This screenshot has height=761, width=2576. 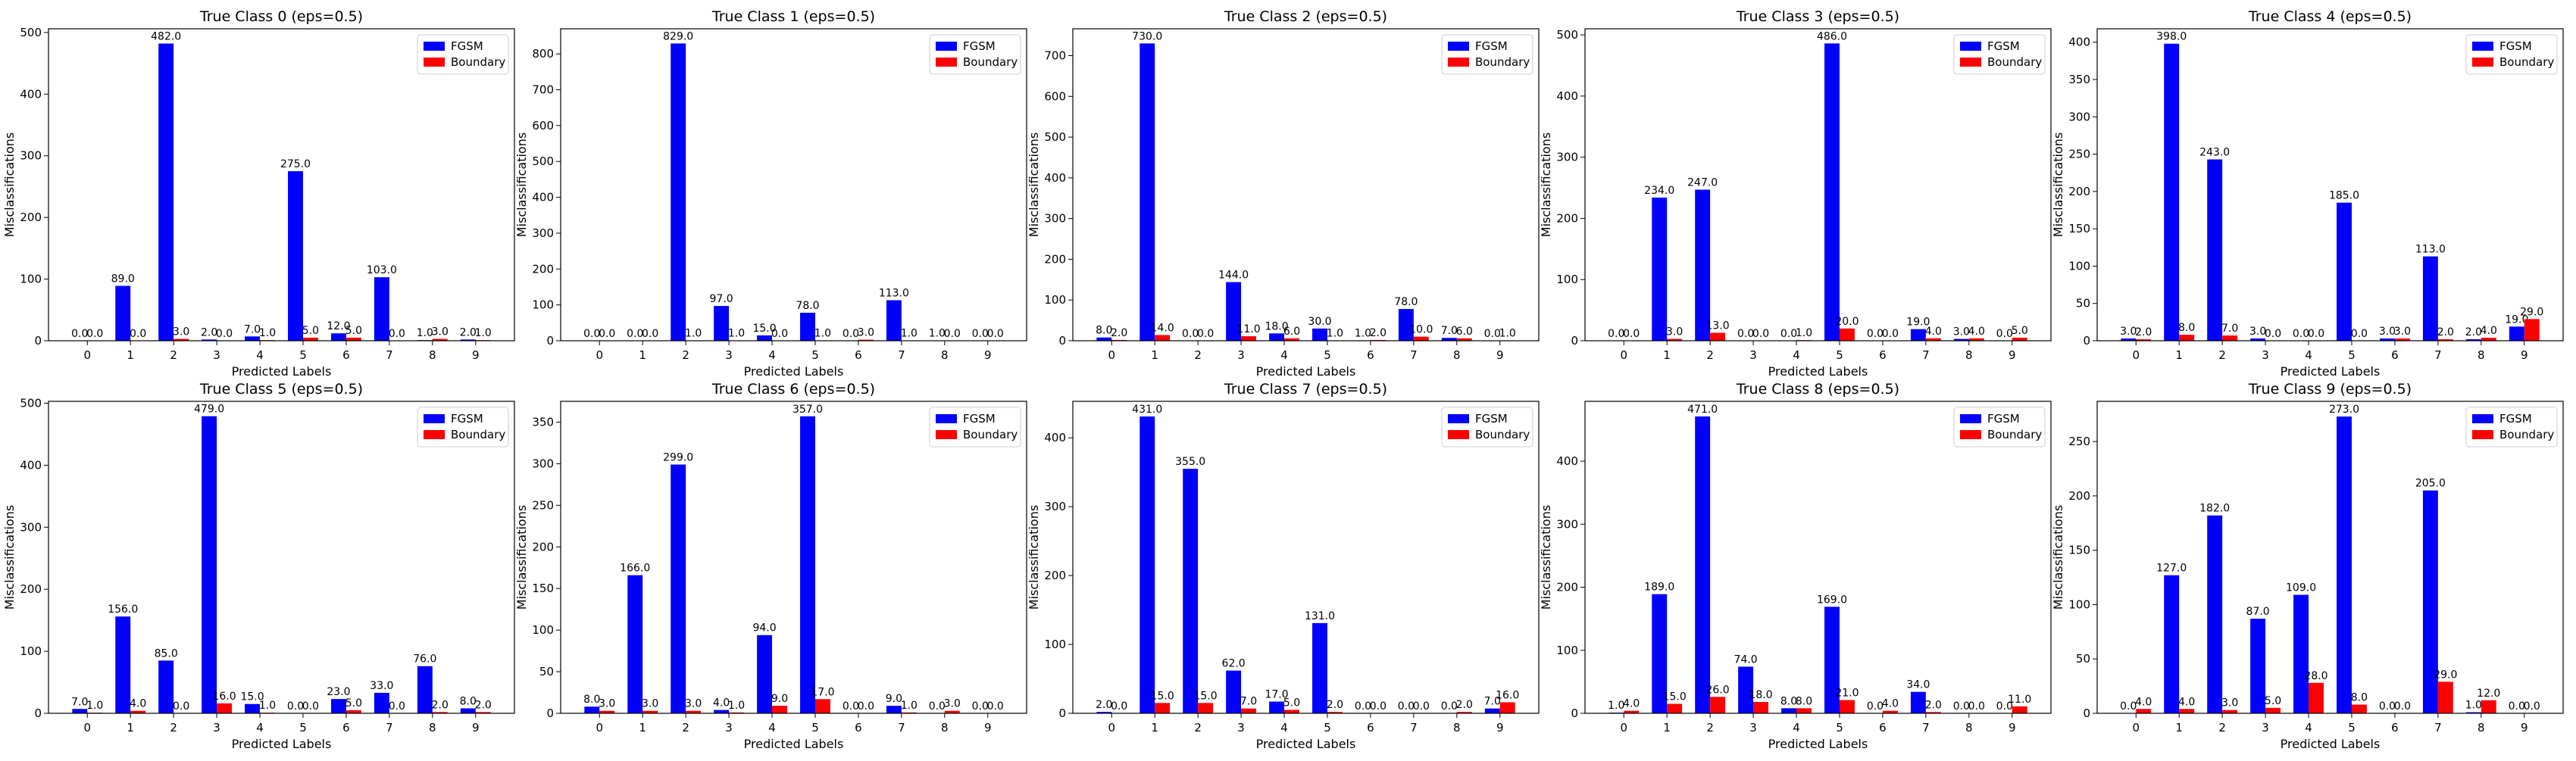 I want to click on boundary-value-label: 18.0, so click(x=1760, y=695).